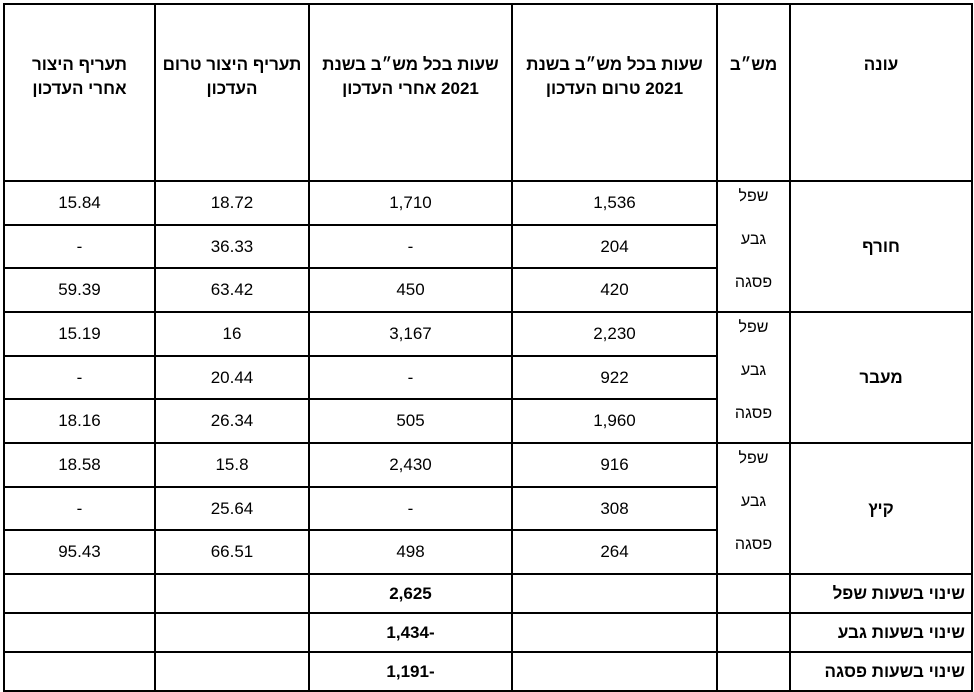 This screenshot has height=692, width=974. What do you see at coordinates (614, 203) in the screenshot?
I see `cell: 1,536` at bounding box center [614, 203].